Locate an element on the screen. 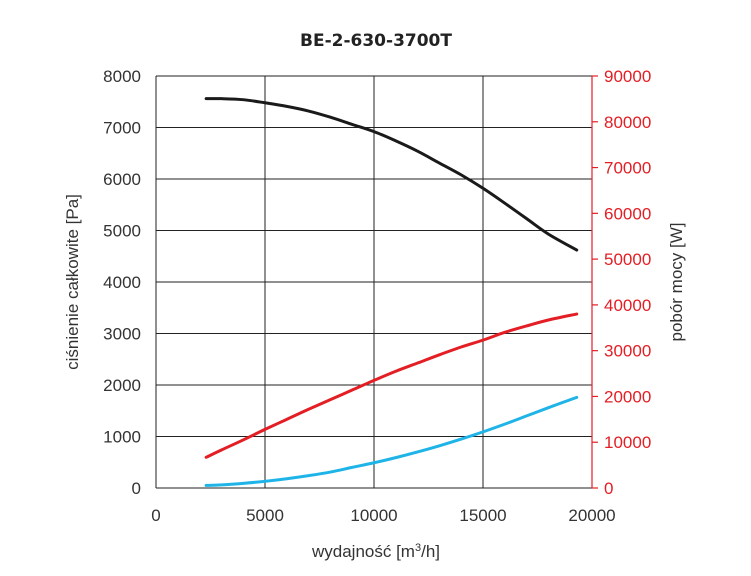  y2-tick-label: 60000 is located at coordinates (627, 213).